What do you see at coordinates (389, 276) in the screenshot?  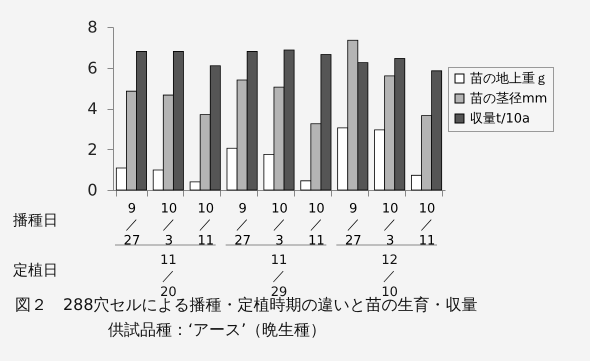 I see `text: 12 ／ 10` at bounding box center [389, 276].